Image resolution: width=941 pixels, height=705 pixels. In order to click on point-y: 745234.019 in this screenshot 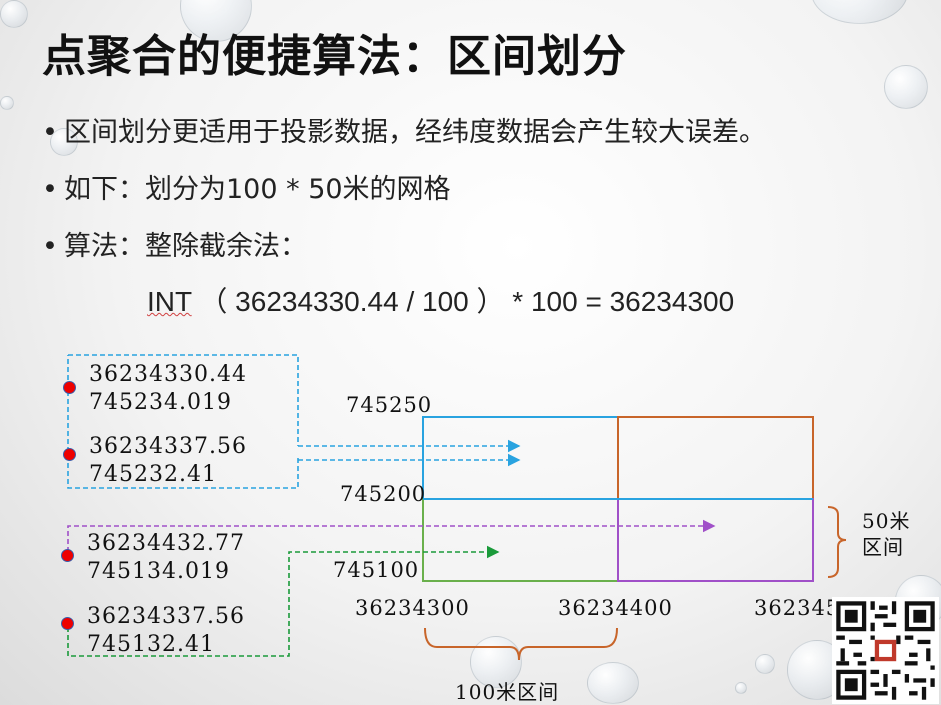, I will do `click(160, 402)`.